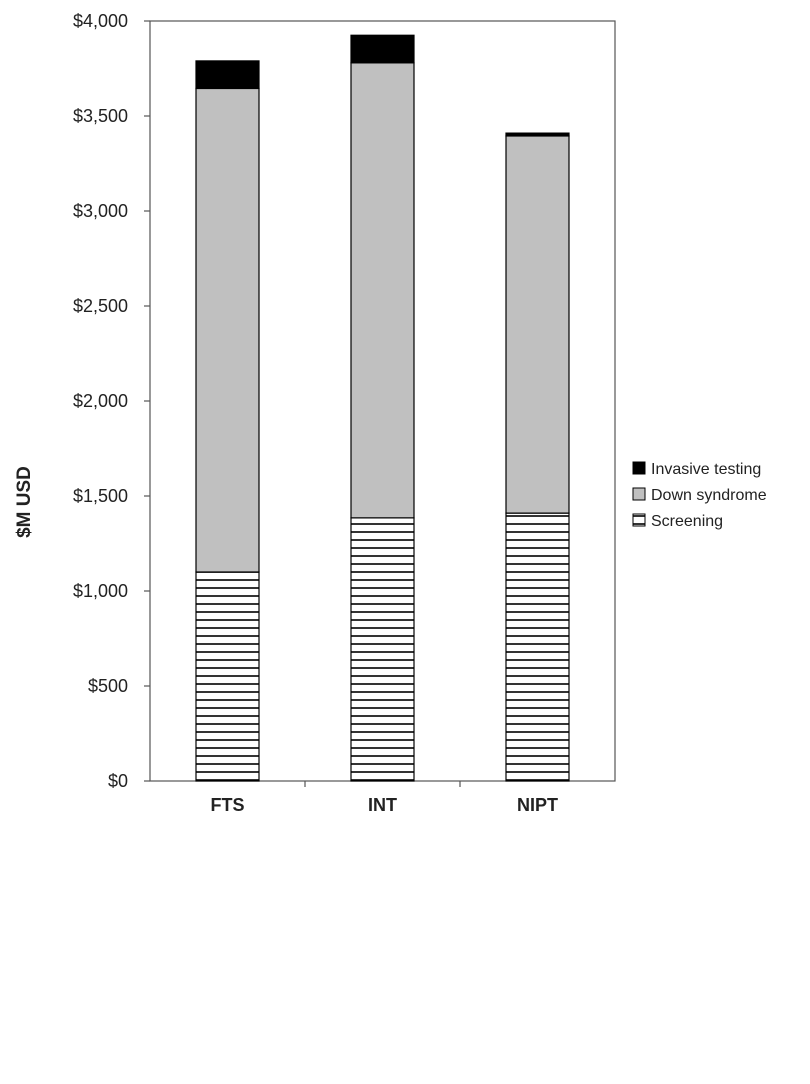 This screenshot has width=810, height=1084. What do you see at coordinates (228, 805) in the screenshot?
I see `x-category-label: FTS` at bounding box center [228, 805].